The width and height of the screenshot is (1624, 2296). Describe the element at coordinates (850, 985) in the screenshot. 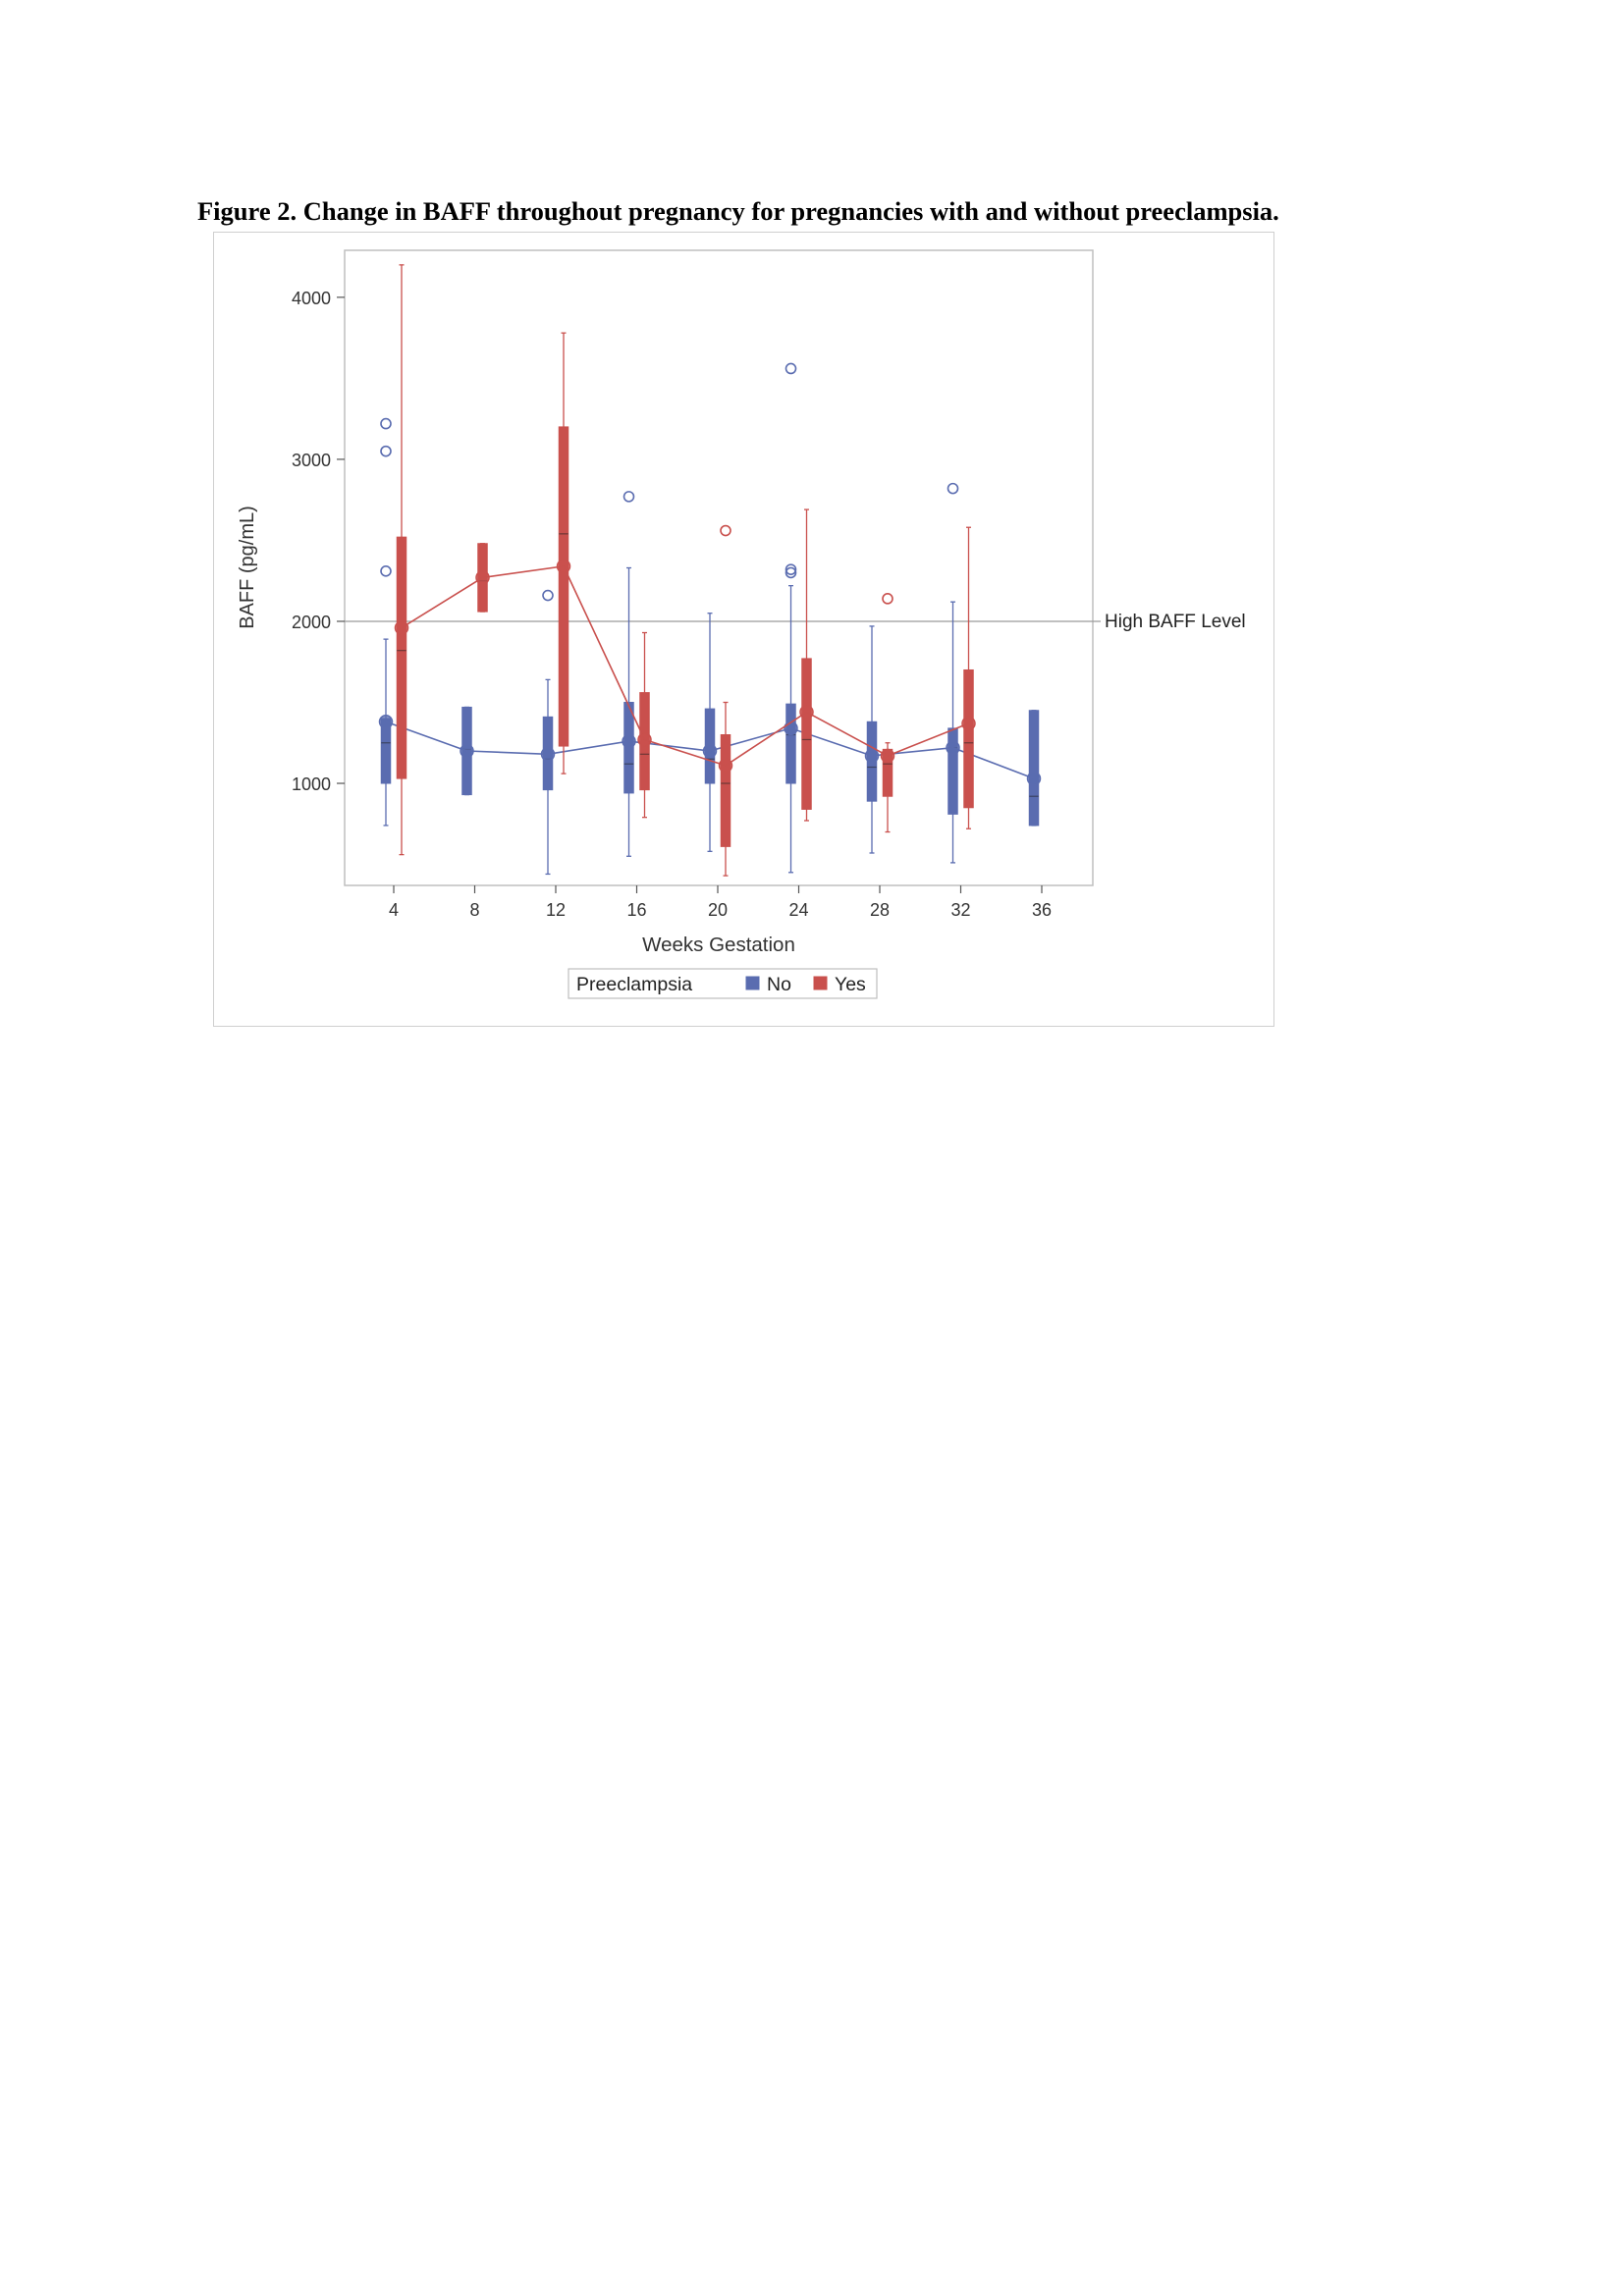

I see `legend-label-yes: Yes` at that location.